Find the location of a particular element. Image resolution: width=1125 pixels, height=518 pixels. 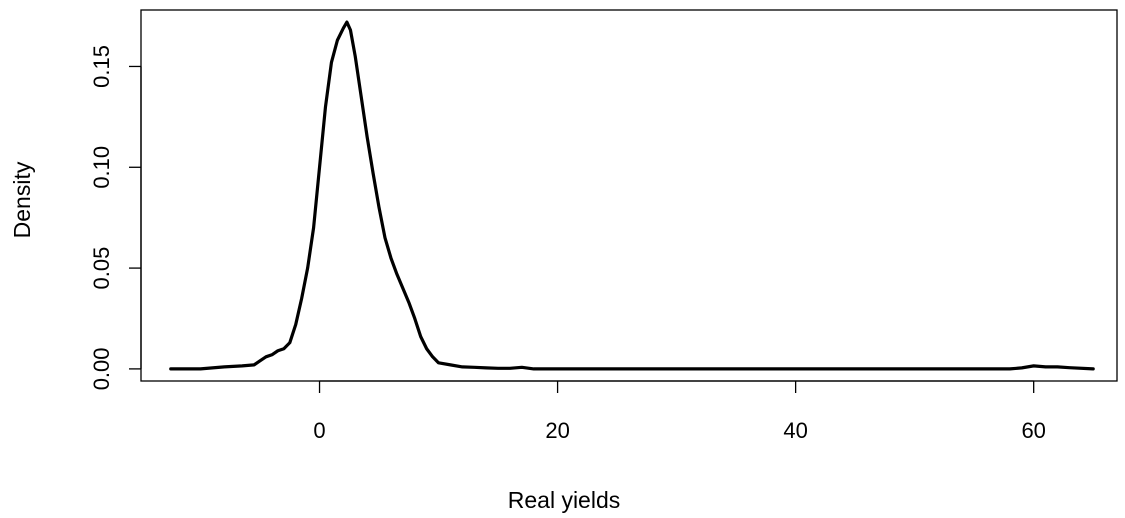

y-tick-label: 0.05 is located at coordinates (101, 268).